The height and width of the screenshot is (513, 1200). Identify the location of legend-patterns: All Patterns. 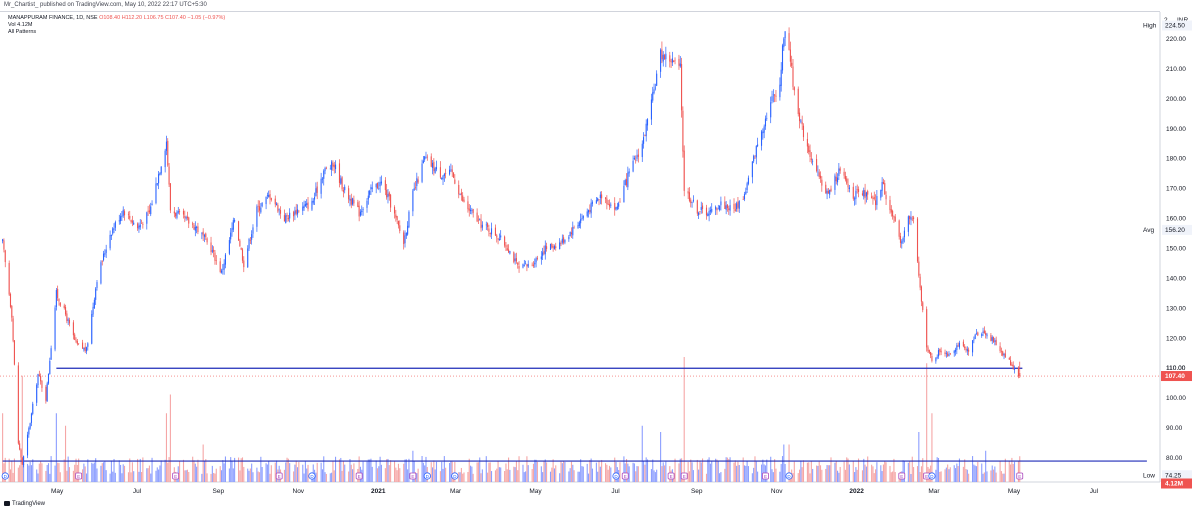
(22, 32).